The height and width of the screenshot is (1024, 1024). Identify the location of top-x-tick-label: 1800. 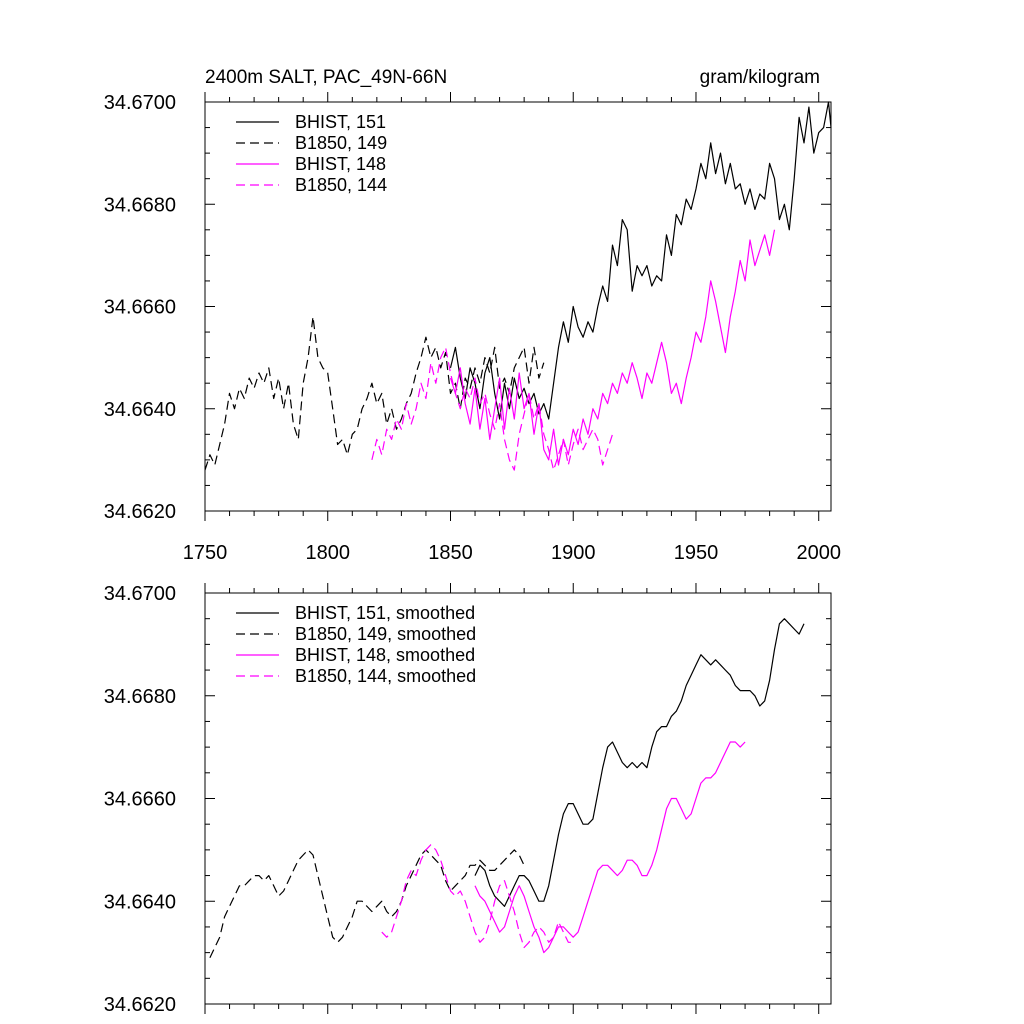
(327, 553).